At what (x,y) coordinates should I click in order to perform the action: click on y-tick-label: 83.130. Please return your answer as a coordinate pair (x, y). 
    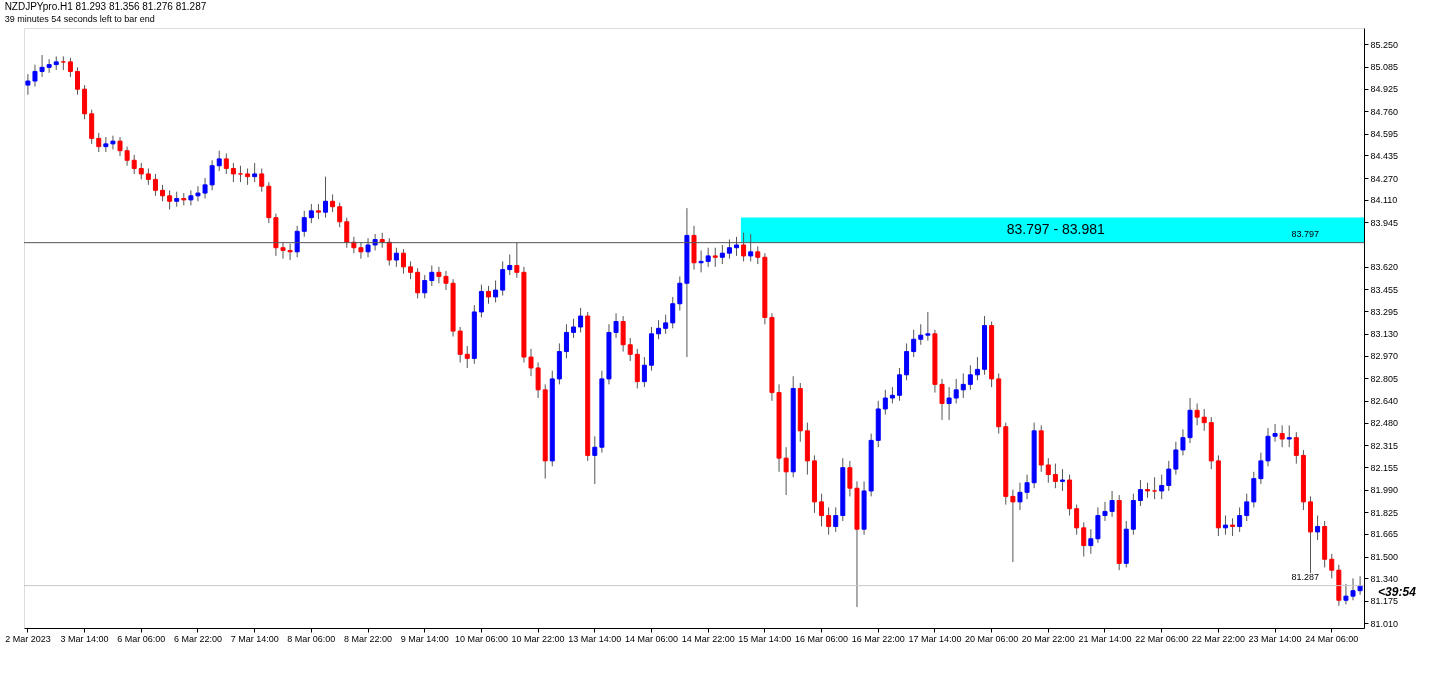
    Looking at the image, I should click on (1384, 334).